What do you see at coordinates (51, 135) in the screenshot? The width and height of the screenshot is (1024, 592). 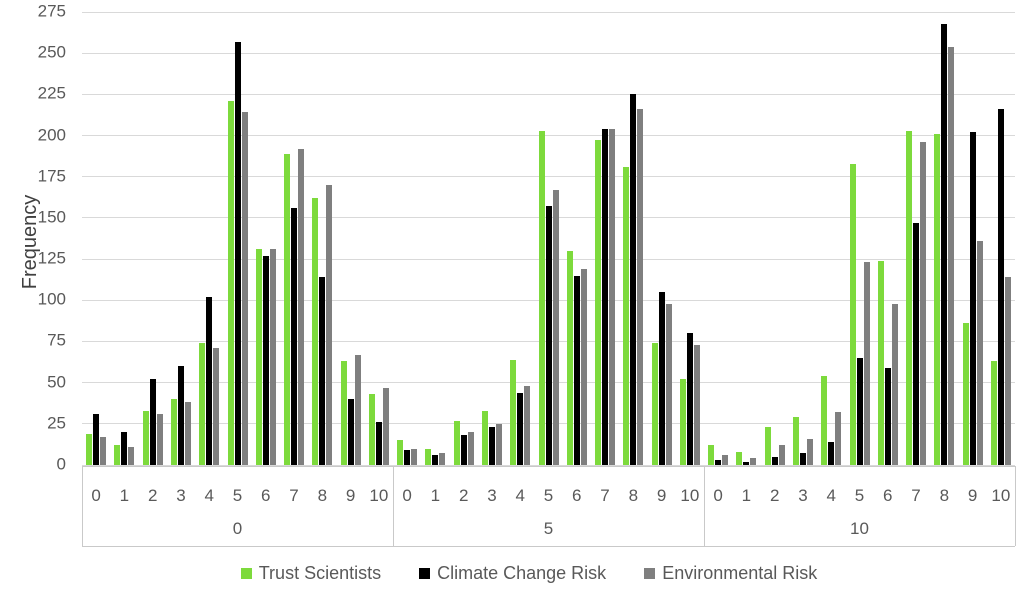 I see `y-tick-label: 200` at bounding box center [51, 135].